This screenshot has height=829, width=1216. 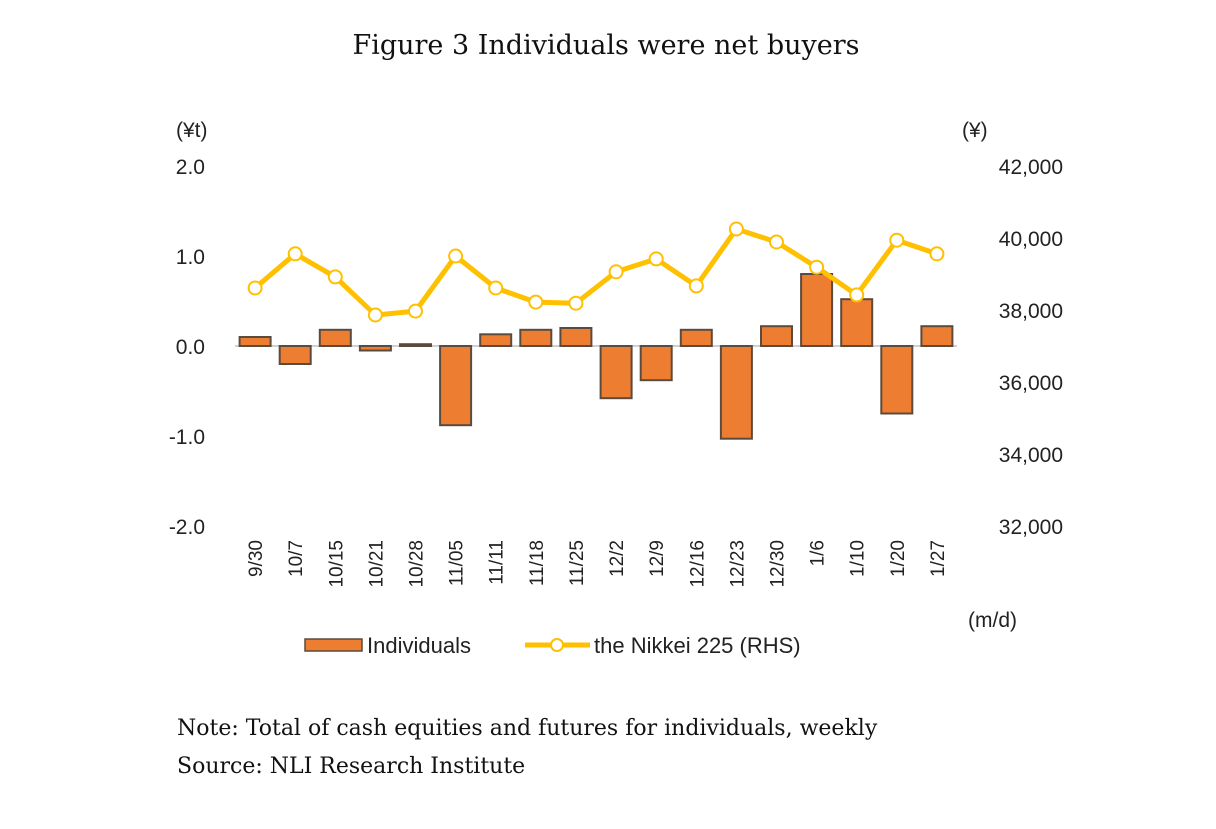 I want to click on x-tick-label: 11/11, so click(x=497, y=562).